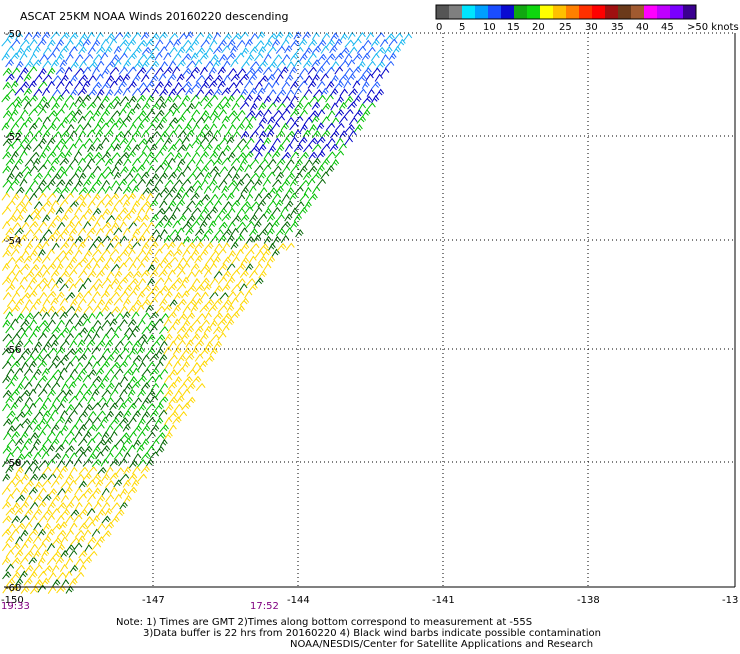 Image resolution: width=740 pixels, height=654 pixels. What do you see at coordinates (12, 600) in the screenshot?
I see `lon-label: -150` at bounding box center [12, 600].